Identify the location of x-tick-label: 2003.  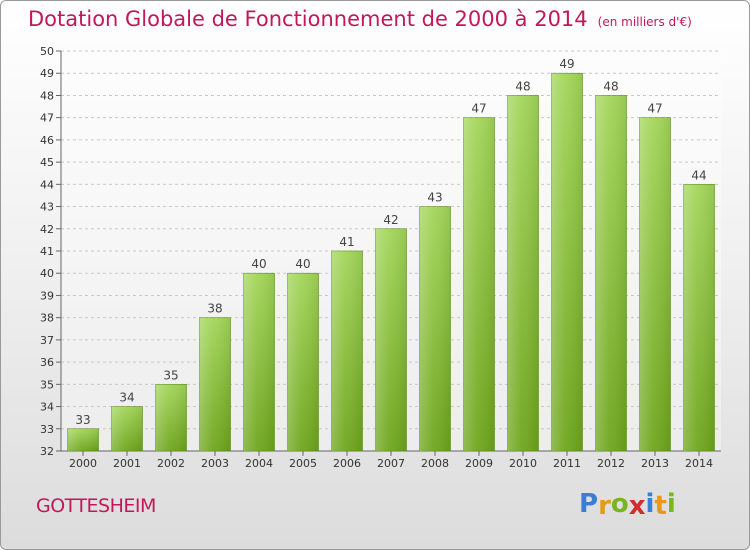
(215, 463).